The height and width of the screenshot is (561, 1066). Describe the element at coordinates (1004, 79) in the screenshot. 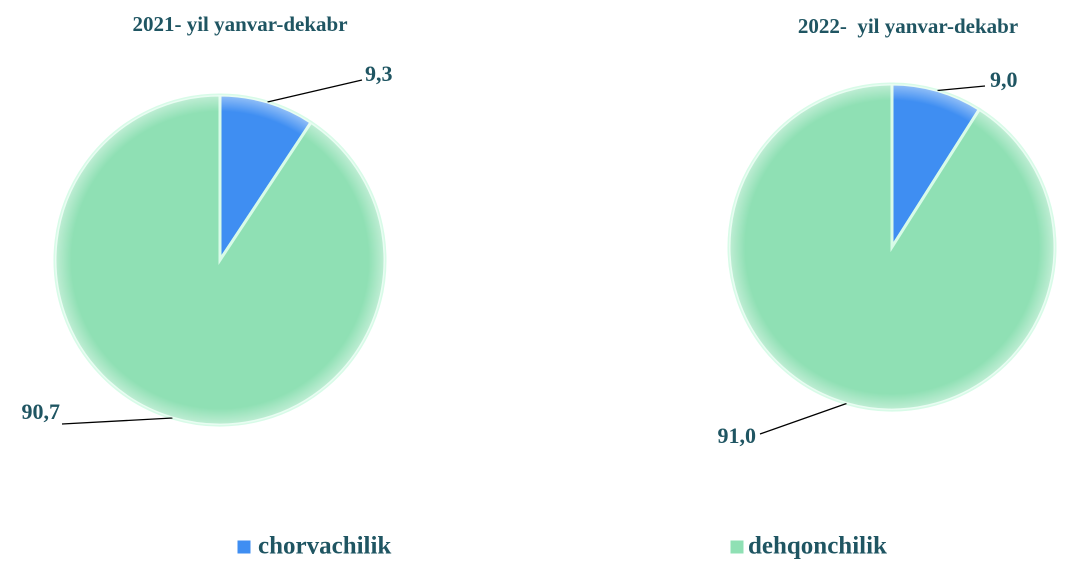

I see `data-label: 9,0` at that location.